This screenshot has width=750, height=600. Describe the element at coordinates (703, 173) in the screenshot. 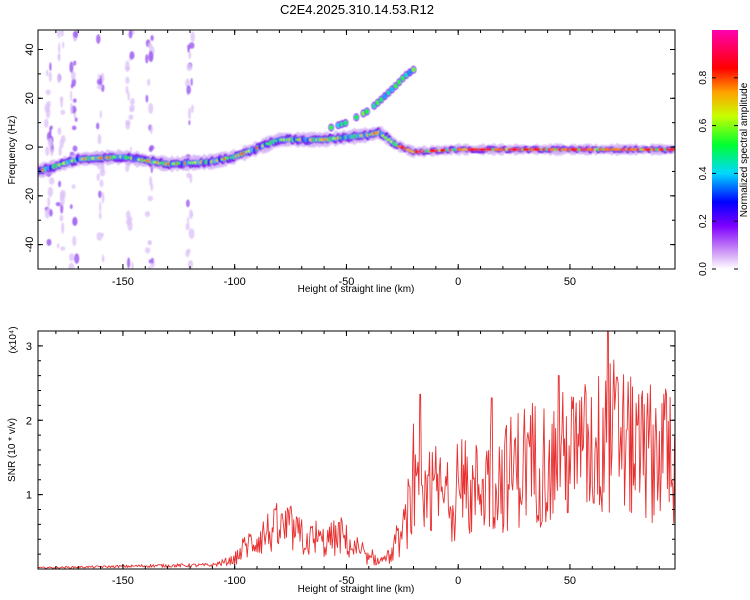

I see `colorbar-tick-label: 0.4` at that location.